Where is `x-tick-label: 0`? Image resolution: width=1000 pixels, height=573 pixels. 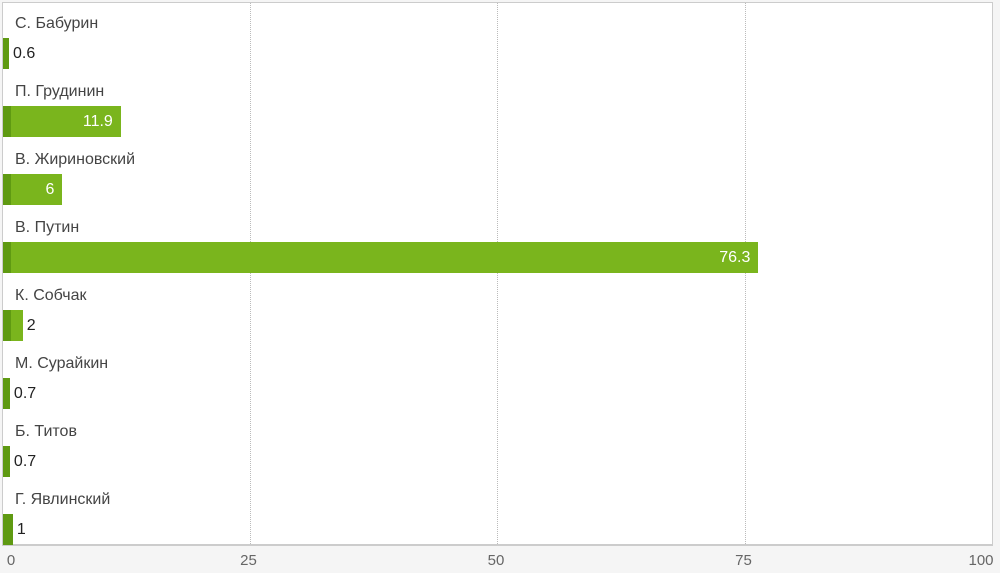 x-tick-label: 0 is located at coordinates (11, 560).